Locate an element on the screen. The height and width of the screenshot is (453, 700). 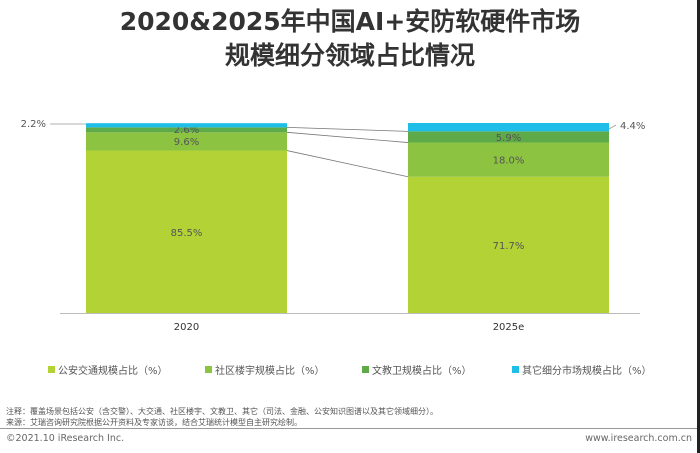
data-label: 2.2% is located at coordinates (33, 124).